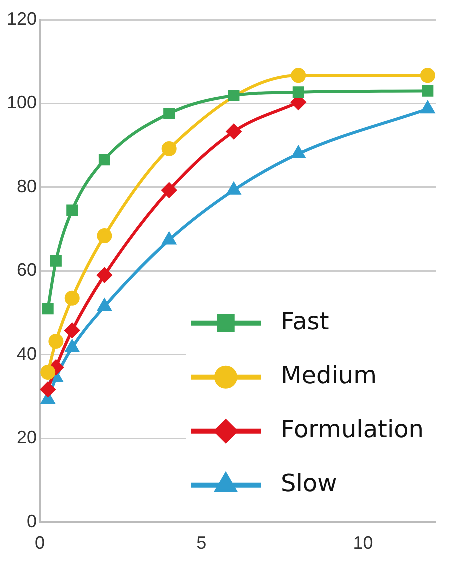 This screenshot has height=564, width=450. Describe the element at coordinates (329, 376) in the screenshot. I see `legend-label: Medium` at that location.